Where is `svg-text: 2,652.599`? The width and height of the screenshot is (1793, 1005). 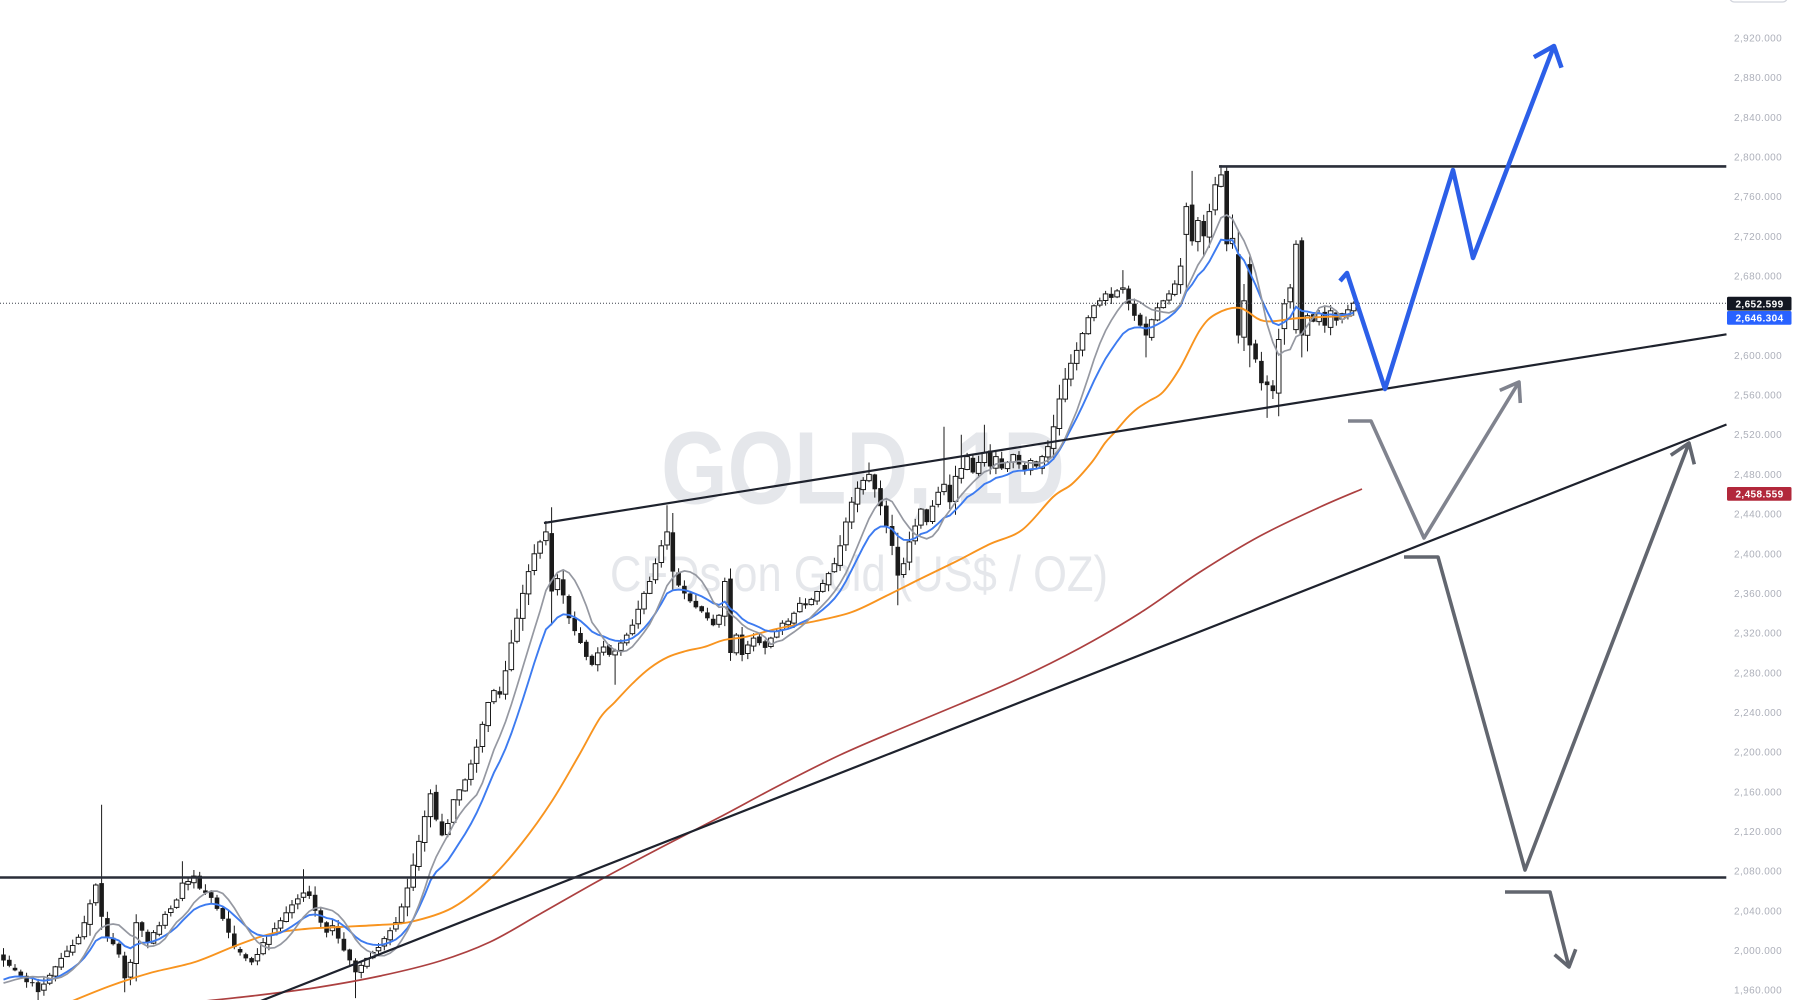 svg-text: 2,652.599 is located at coordinates (1759, 304).